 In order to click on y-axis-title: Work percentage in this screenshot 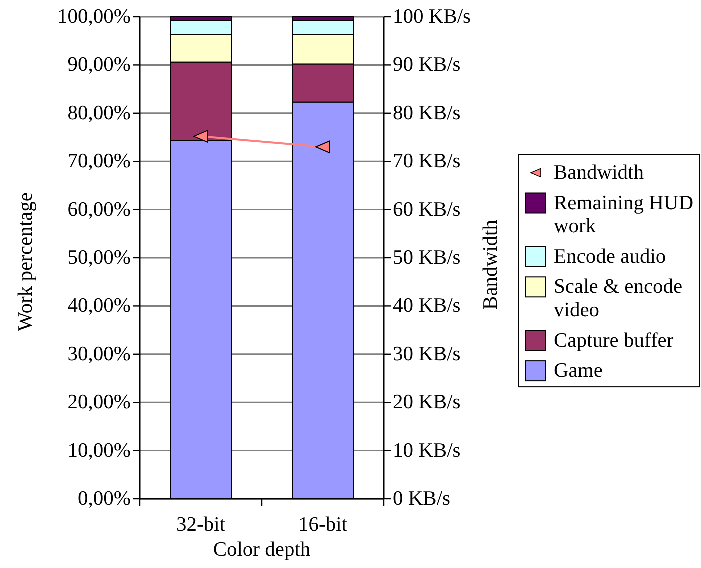, I will do `click(26, 262)`.